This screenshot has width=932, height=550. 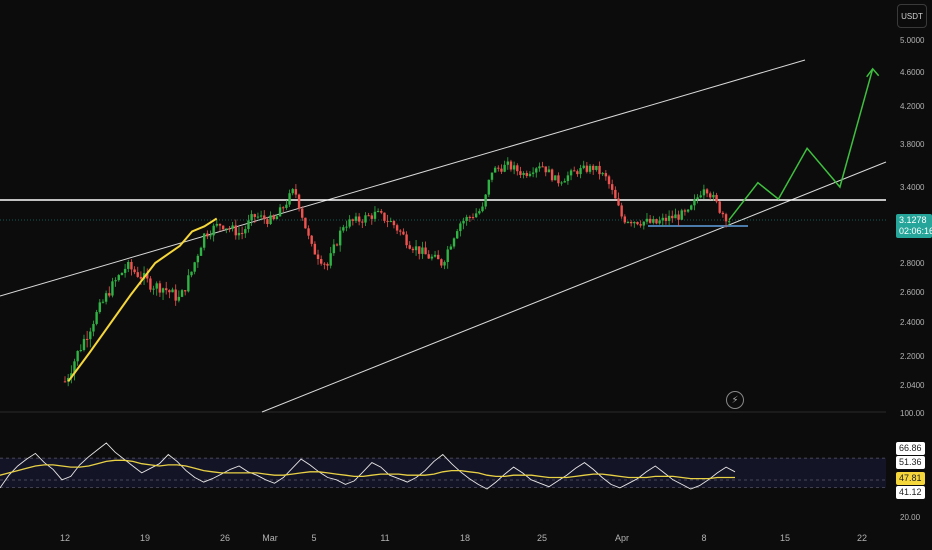 I want to click on rsi-line, so click(x=368, y=466).